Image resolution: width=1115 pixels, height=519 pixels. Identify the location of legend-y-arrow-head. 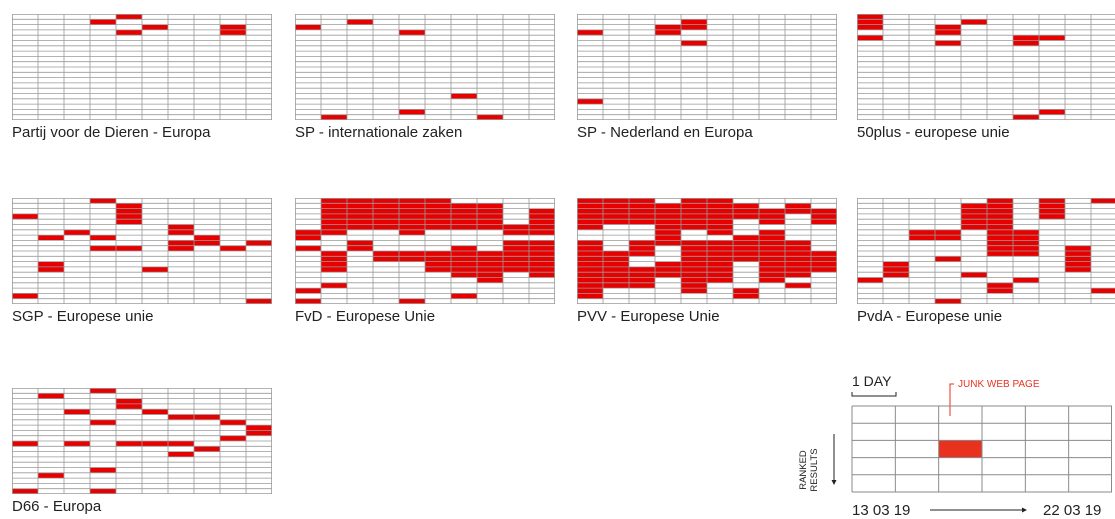
(834, 482).